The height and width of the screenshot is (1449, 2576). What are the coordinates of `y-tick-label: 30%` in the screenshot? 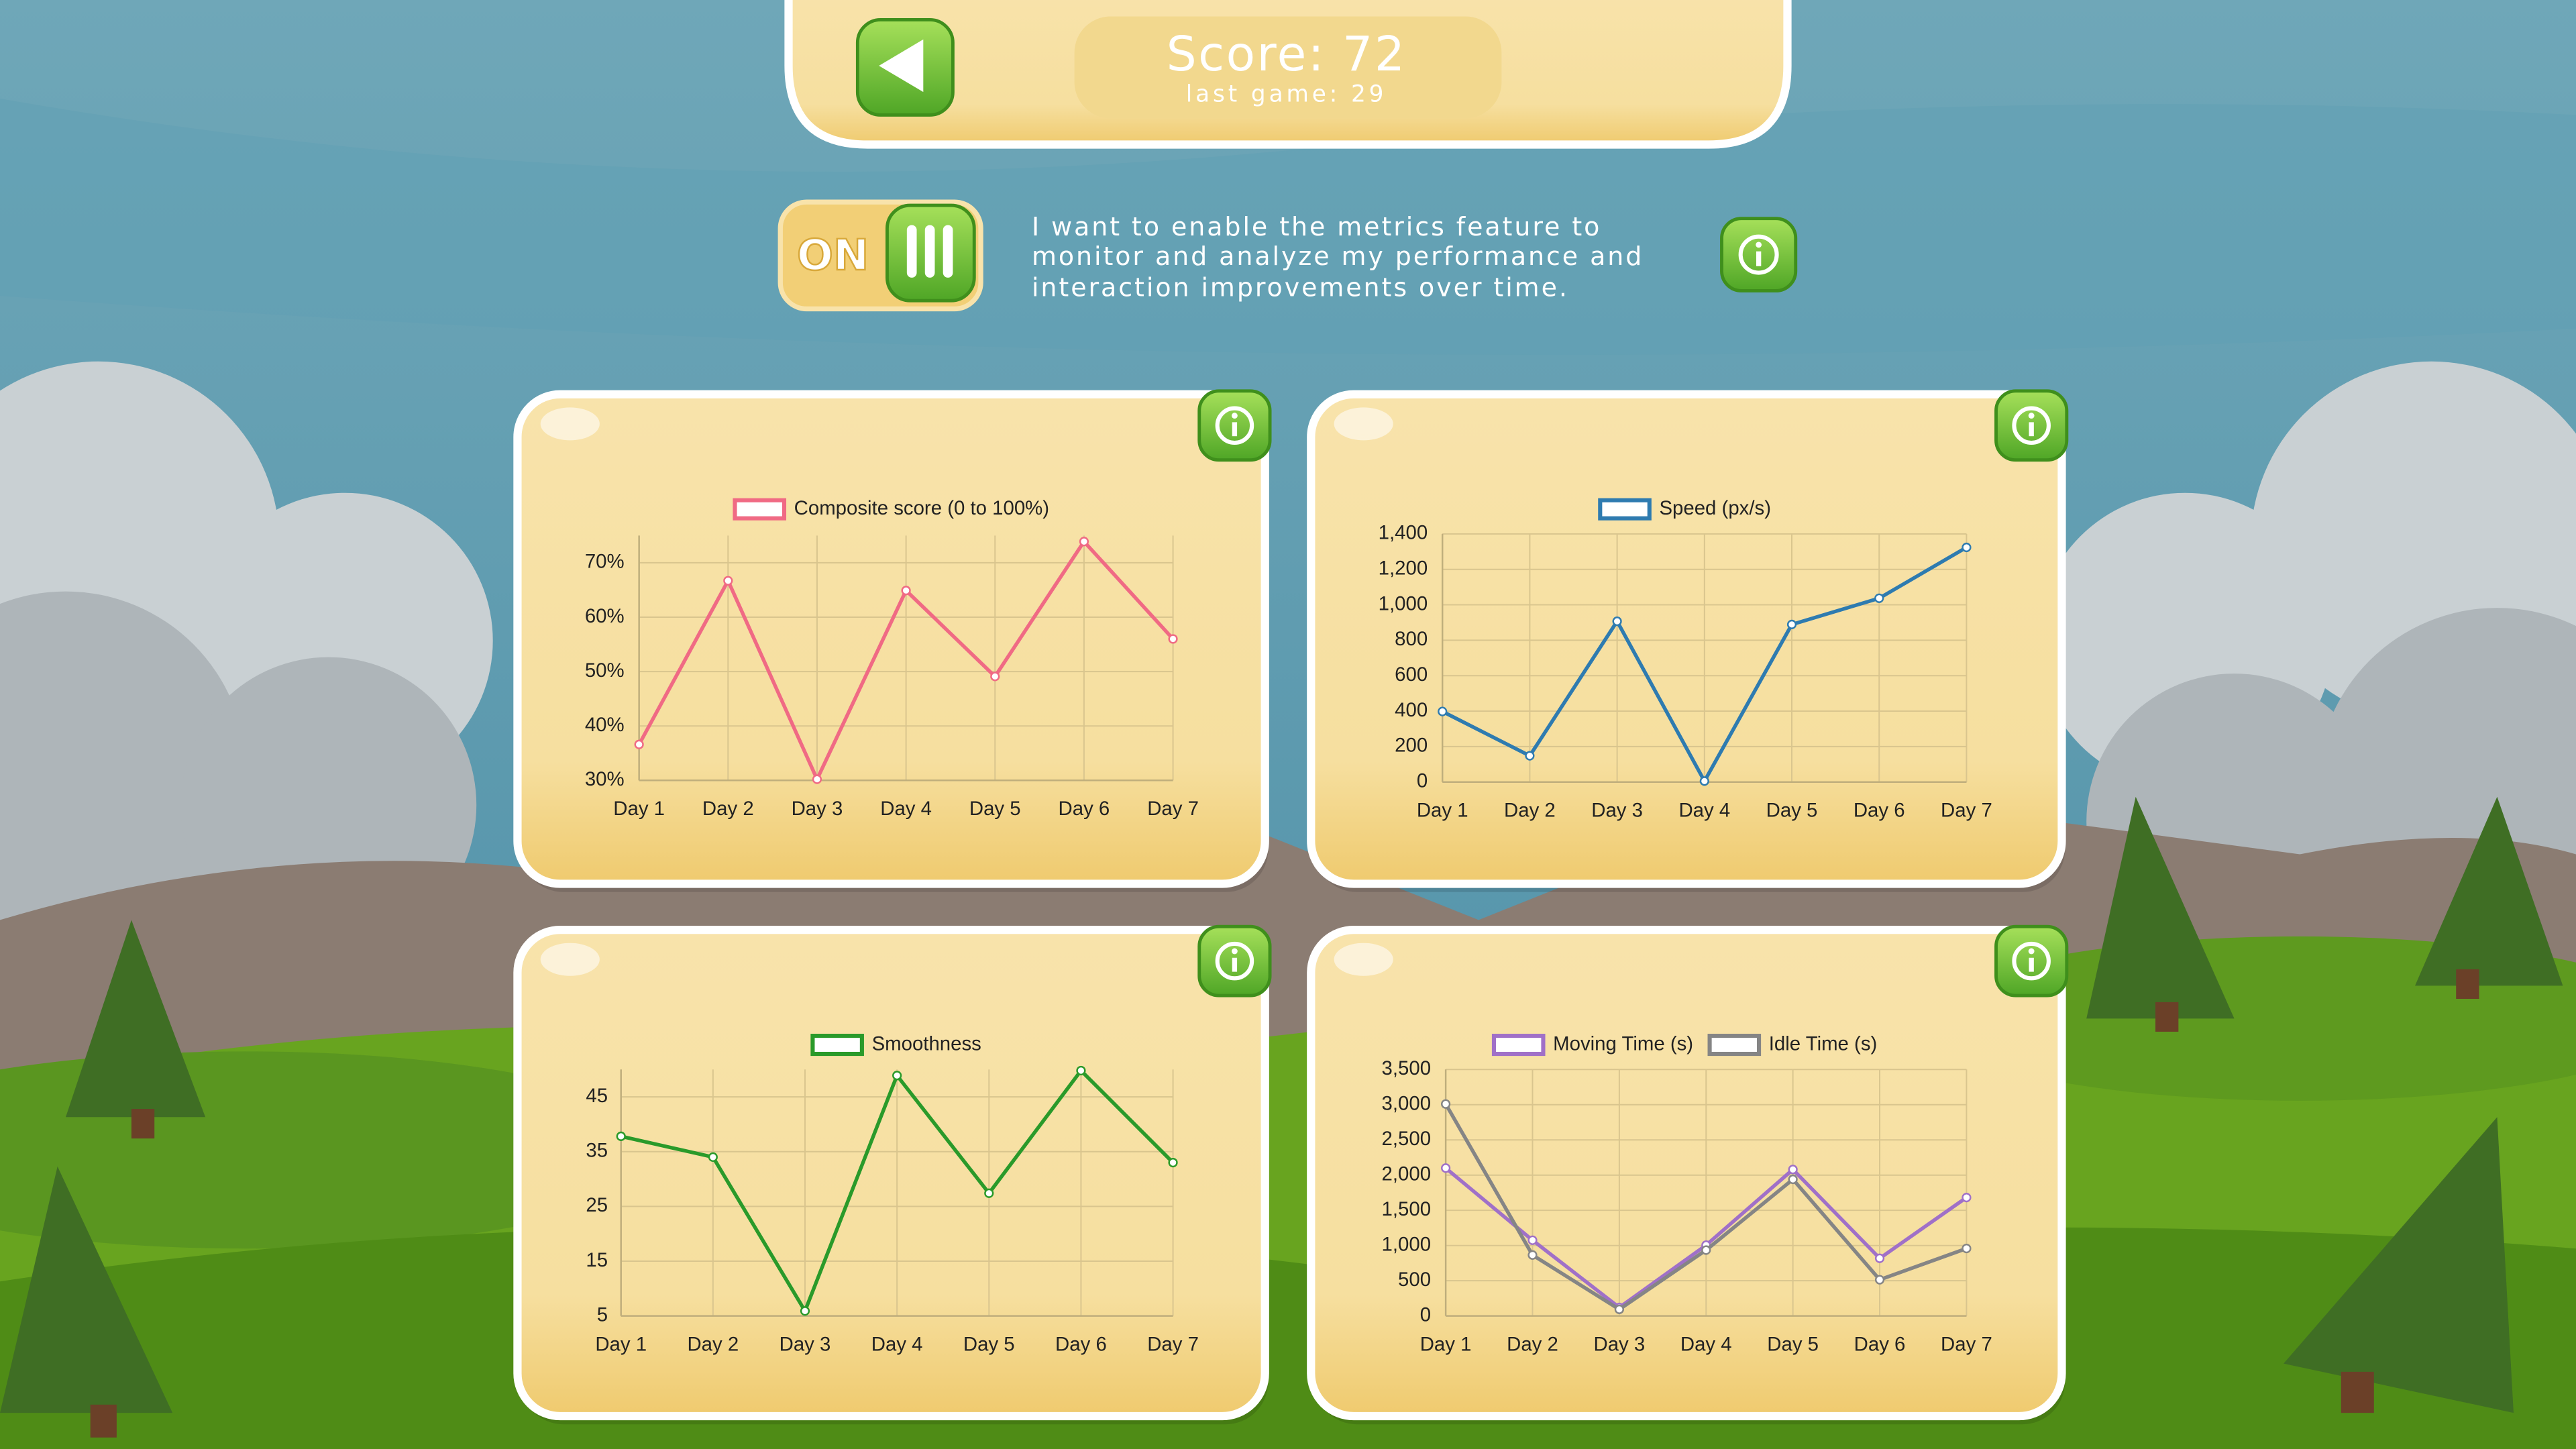 It's located at (605, 779).